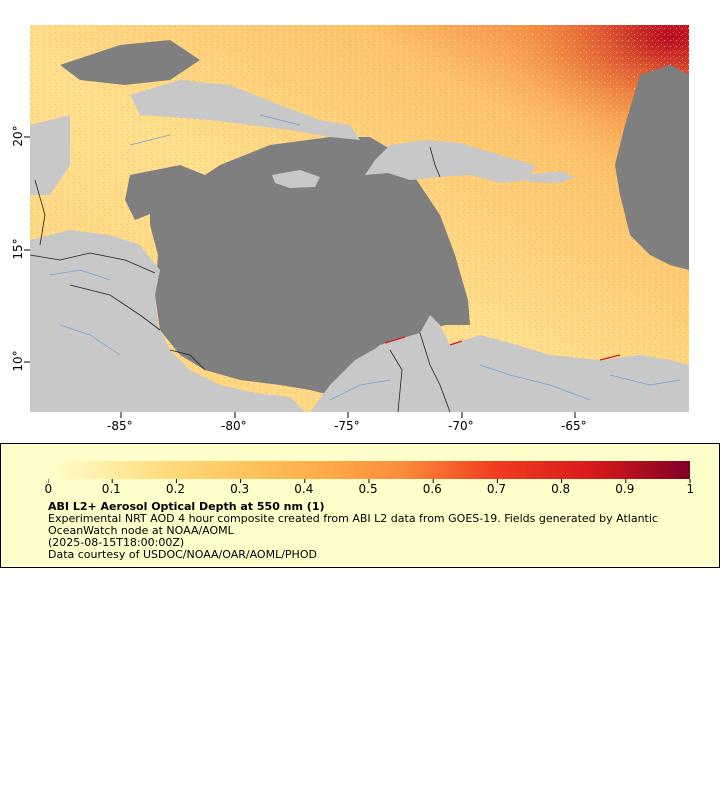  What do you see at coordinates (120, 426) in the screenshot?
I see `x-tick-label: -85°` at bounding box center [120, 426].